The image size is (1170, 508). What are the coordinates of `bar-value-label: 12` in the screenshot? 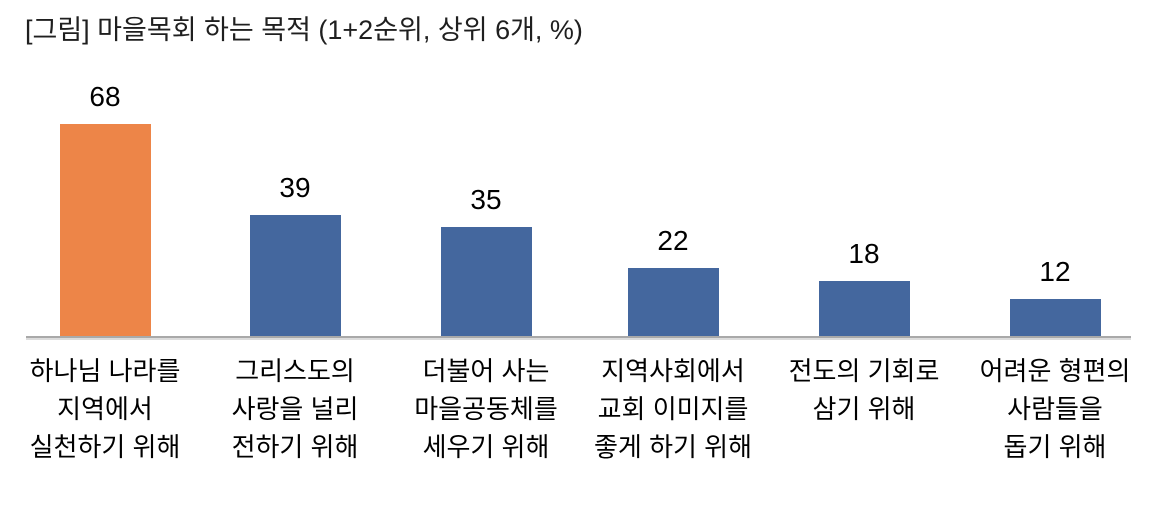 It's located at (1055, 271).